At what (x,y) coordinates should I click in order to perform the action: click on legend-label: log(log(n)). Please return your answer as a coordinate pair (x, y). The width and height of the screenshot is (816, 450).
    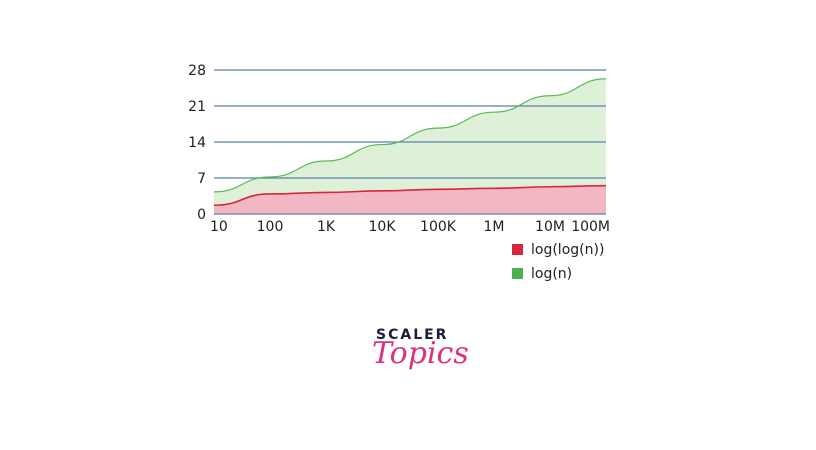
    Looking at the image, I should click on (567, 250).